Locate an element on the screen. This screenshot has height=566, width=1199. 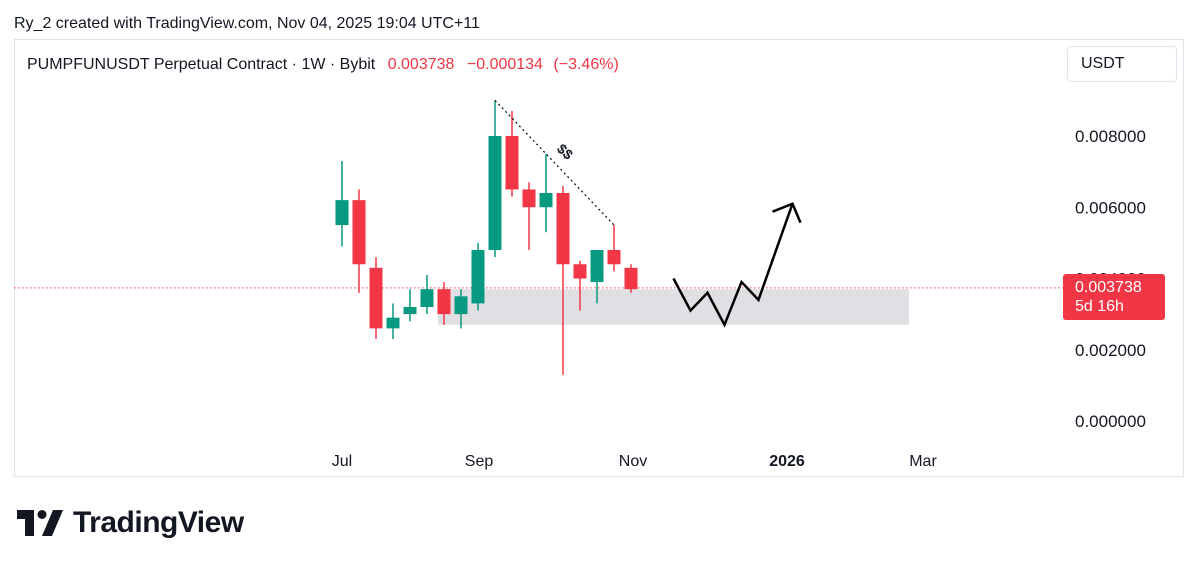
tradingview-logo: TradingView is located at coordinates (130, 523).